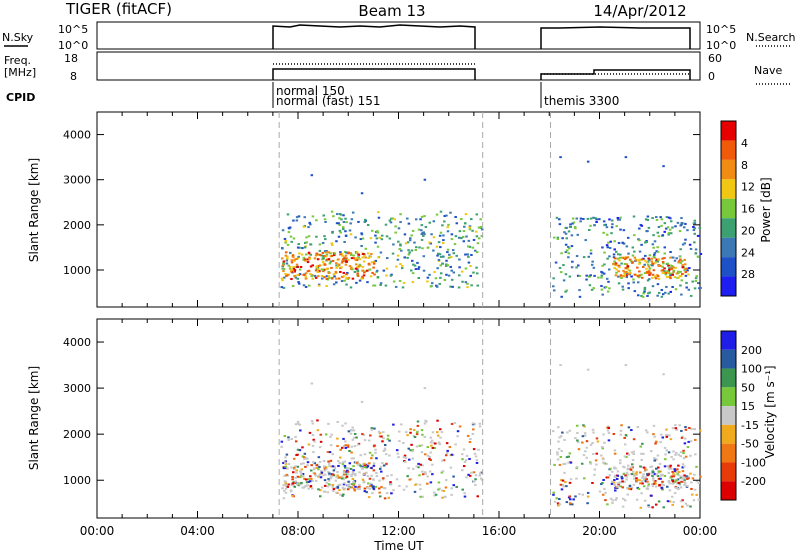  Describe the element at coordinates (118, 9) in the screenshot. I see `radar-title: TIGER (fitACF)` at that location.